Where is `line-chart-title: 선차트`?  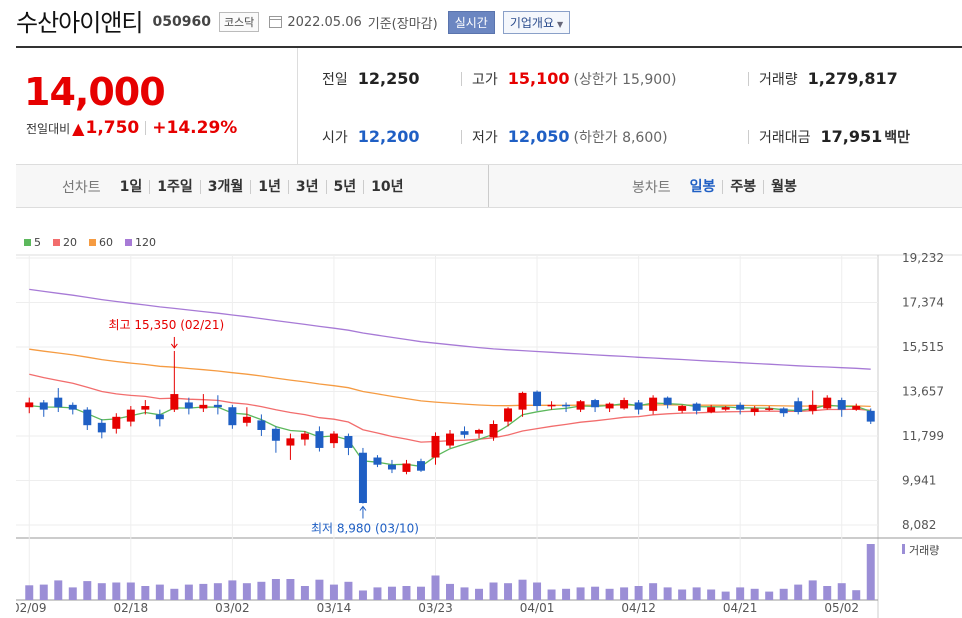
line-chart-title: 선차트 is located at coordinates (81, 188).